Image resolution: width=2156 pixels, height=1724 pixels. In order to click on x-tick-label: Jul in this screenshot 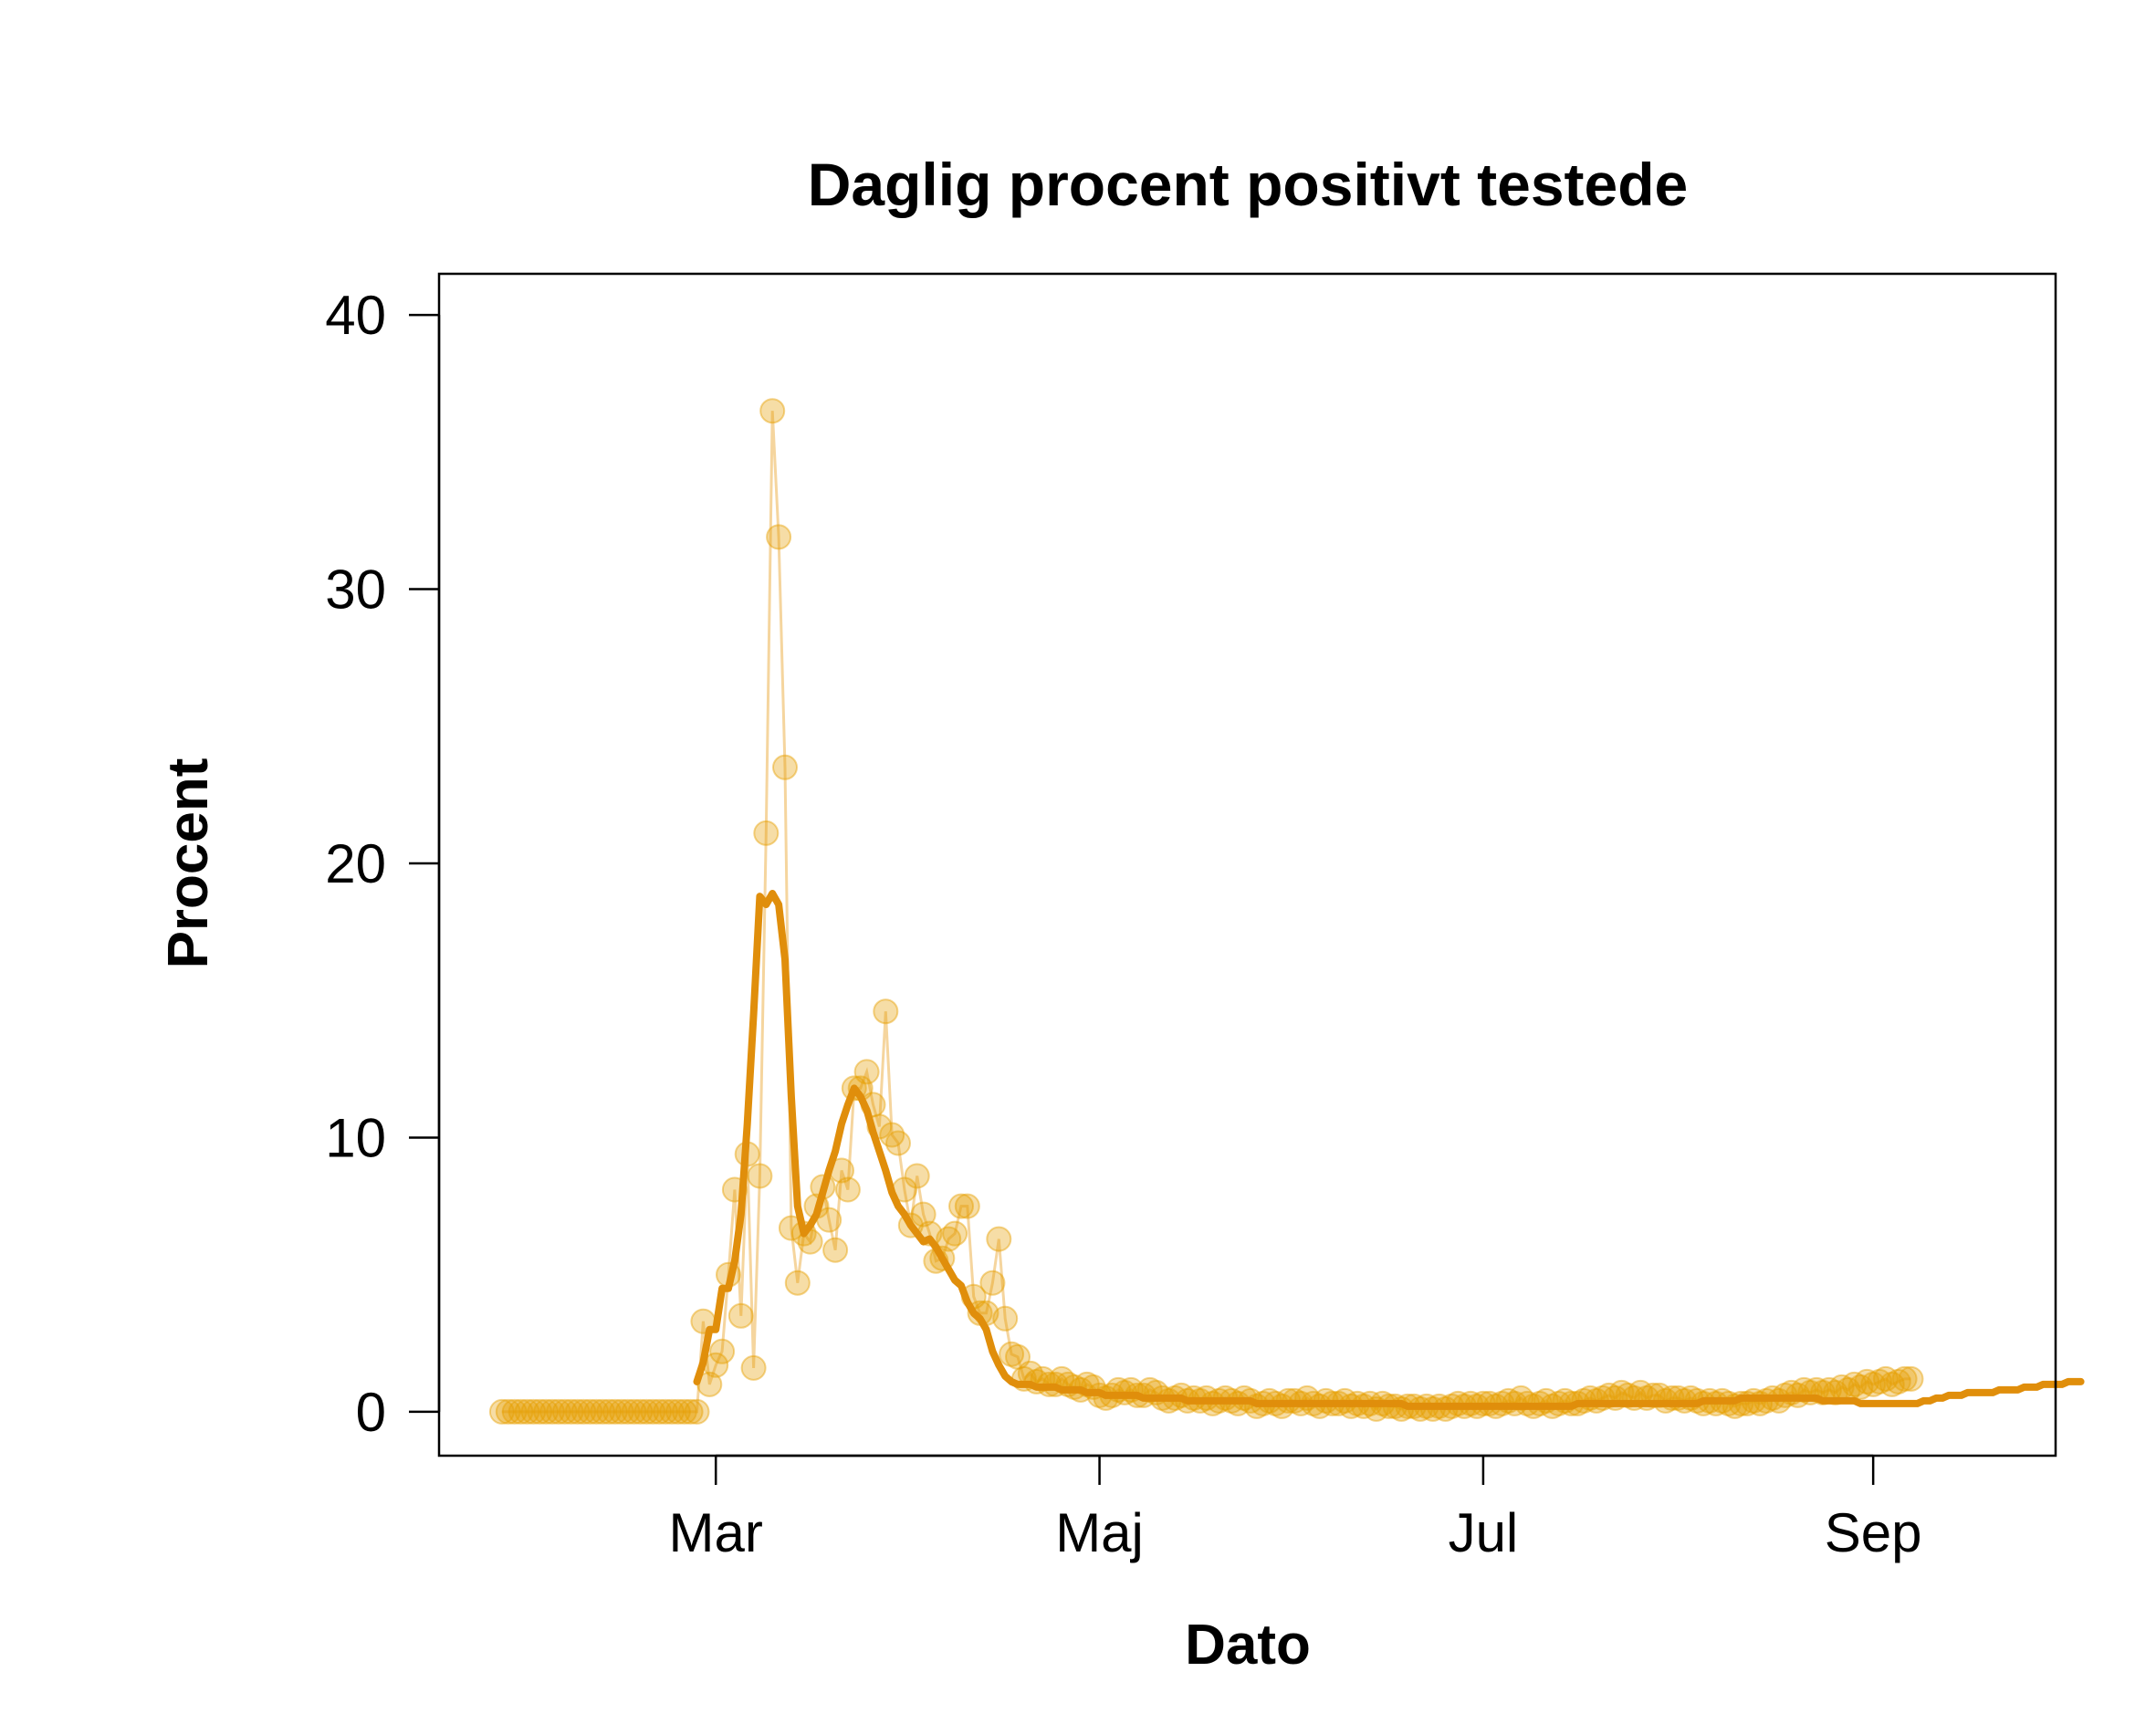, I will do `click(1484, 1532)`.